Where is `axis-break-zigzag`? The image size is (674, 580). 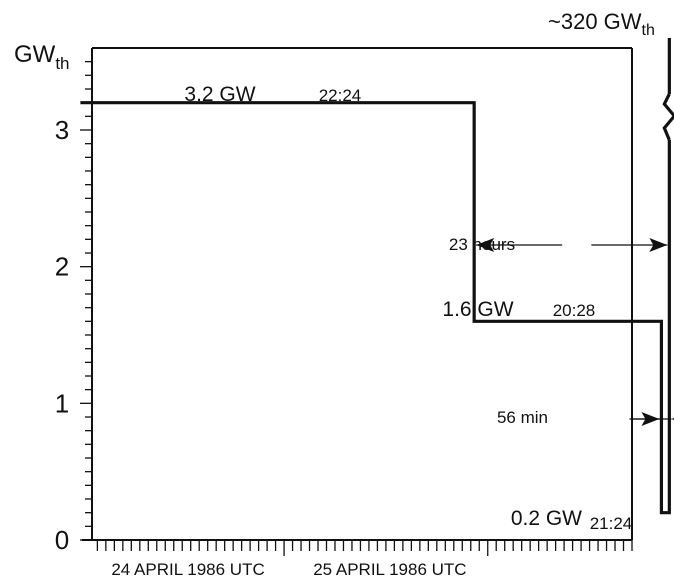 axis-break-zigzag is located at coordinates (668, 117).